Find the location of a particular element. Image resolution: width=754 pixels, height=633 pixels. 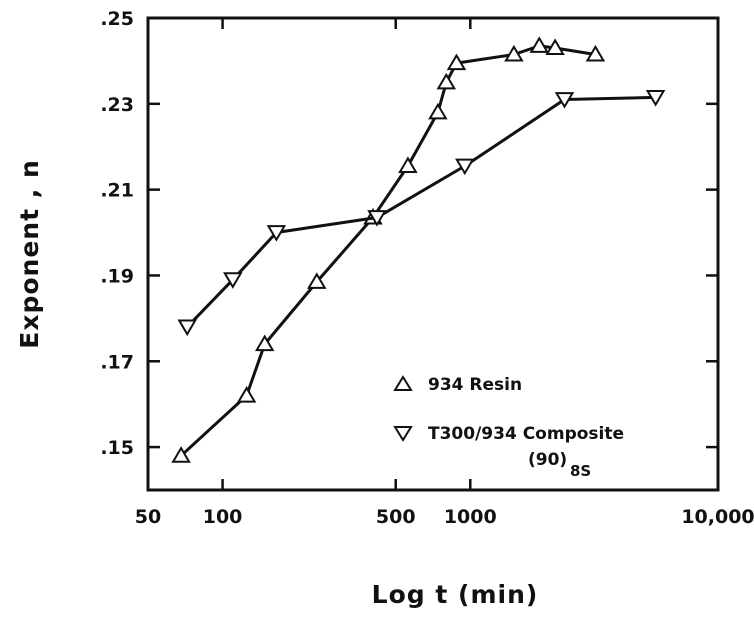

legend-marker-t300-composite is located at coordinates (403, 434).